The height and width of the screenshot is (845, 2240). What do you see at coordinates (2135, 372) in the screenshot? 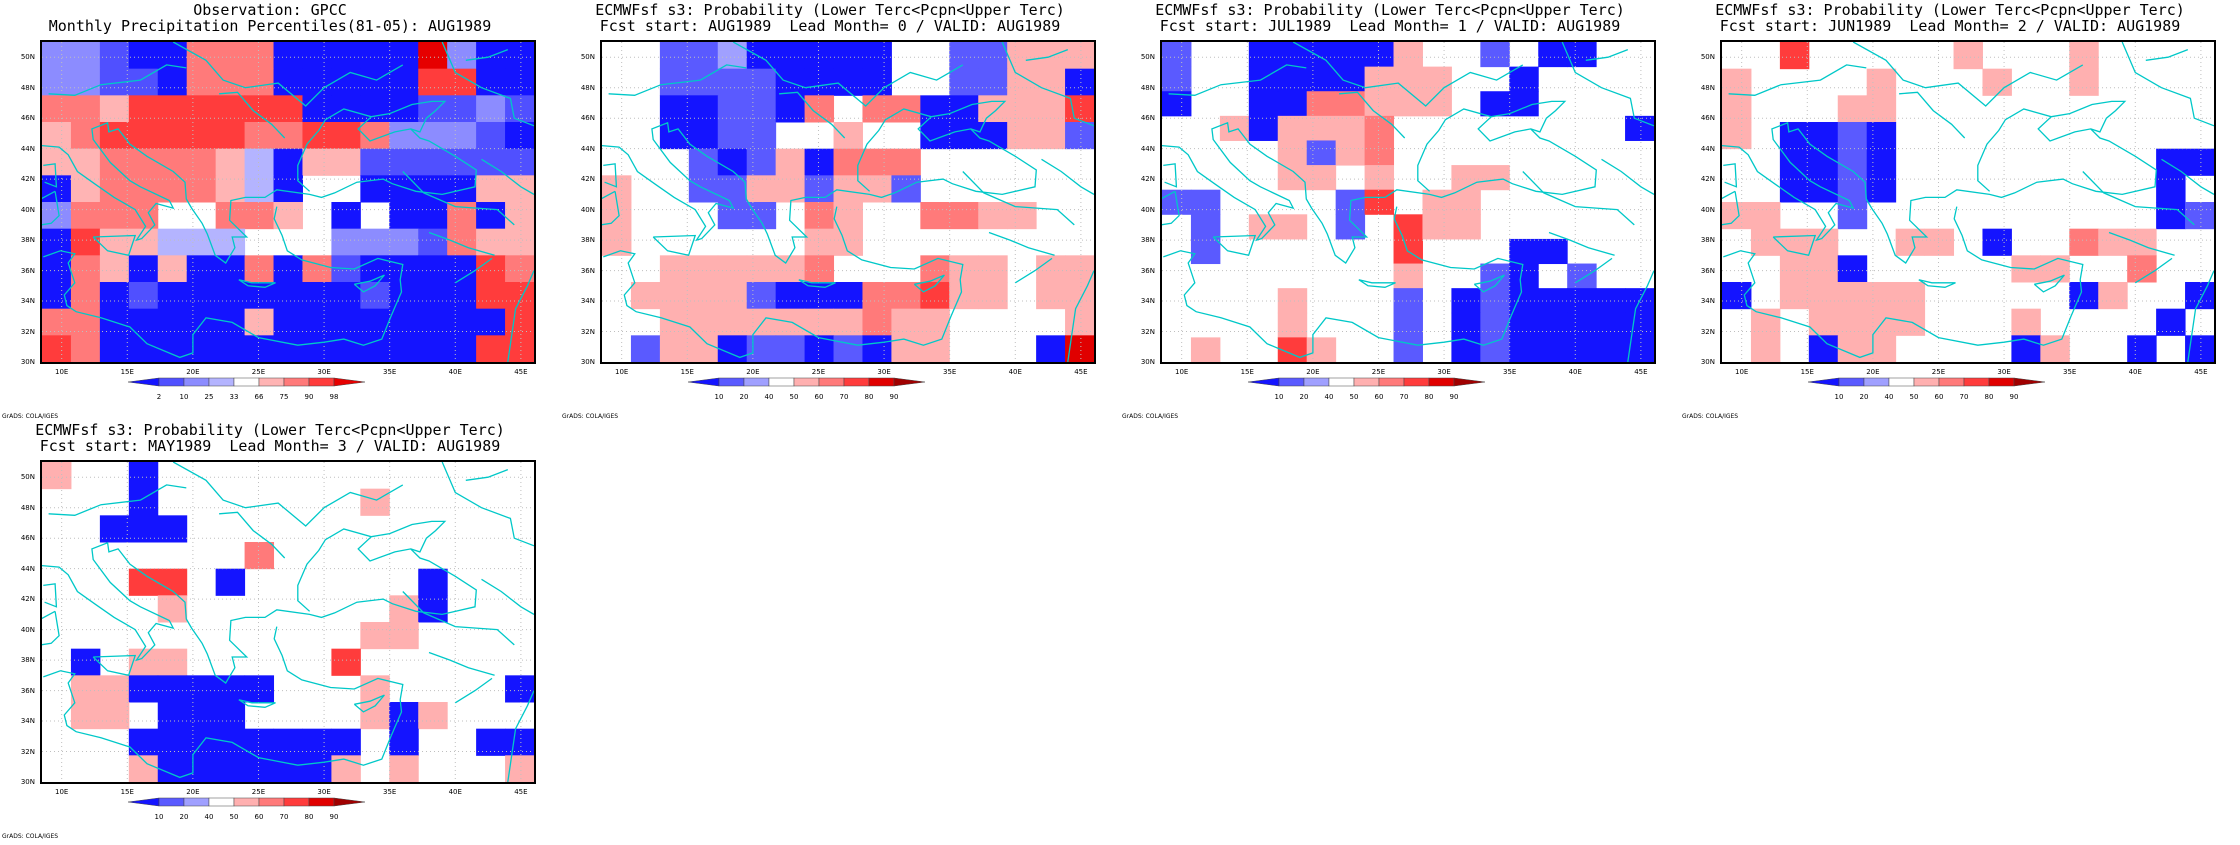
I see `lon-tick-label: 40E` at bounding box center [2135, 372].